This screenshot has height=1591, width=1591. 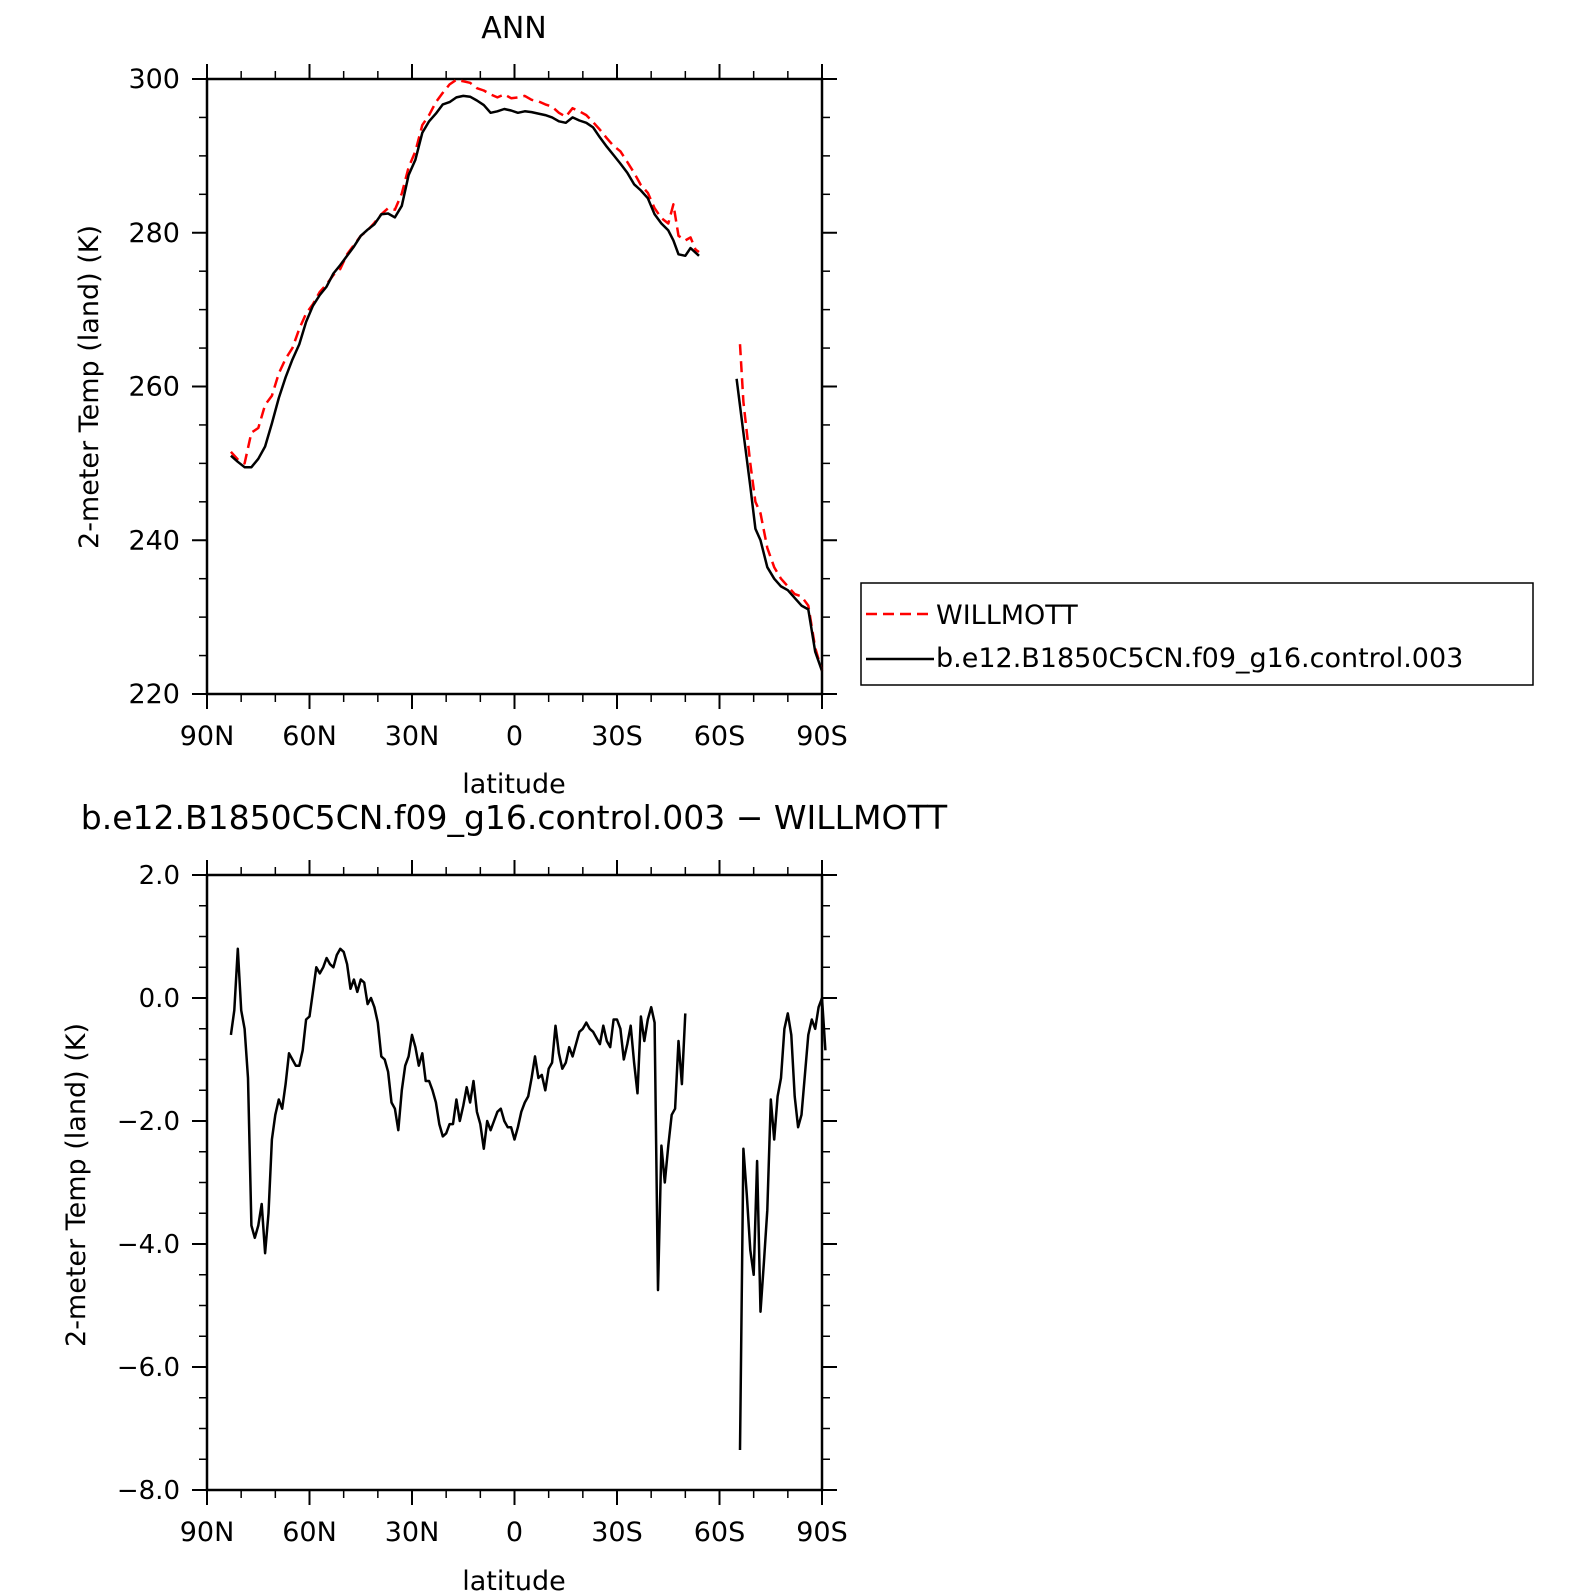 I want to click on top-x-tick-label: 90N, so click(x=207, y=736).